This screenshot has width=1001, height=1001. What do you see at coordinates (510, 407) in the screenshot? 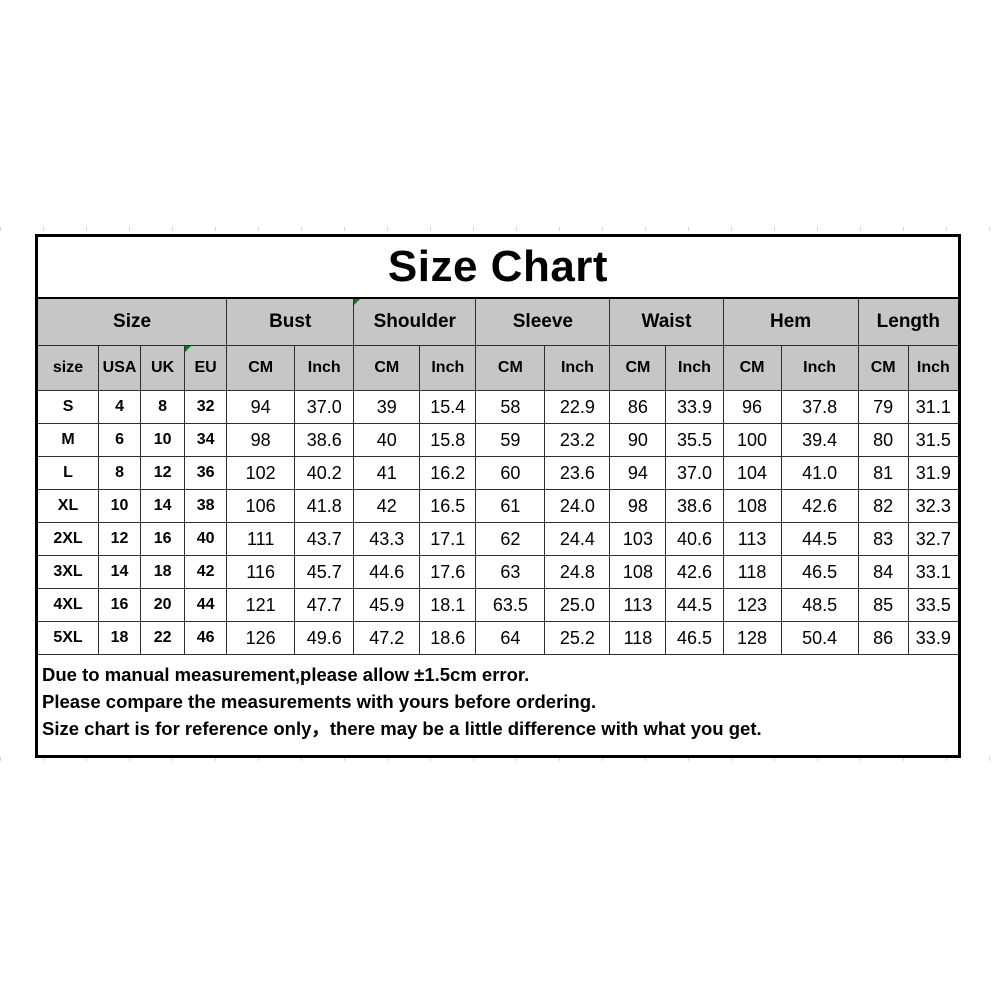
I see `measurement-cell: 58` at bounding box center [510, 407].